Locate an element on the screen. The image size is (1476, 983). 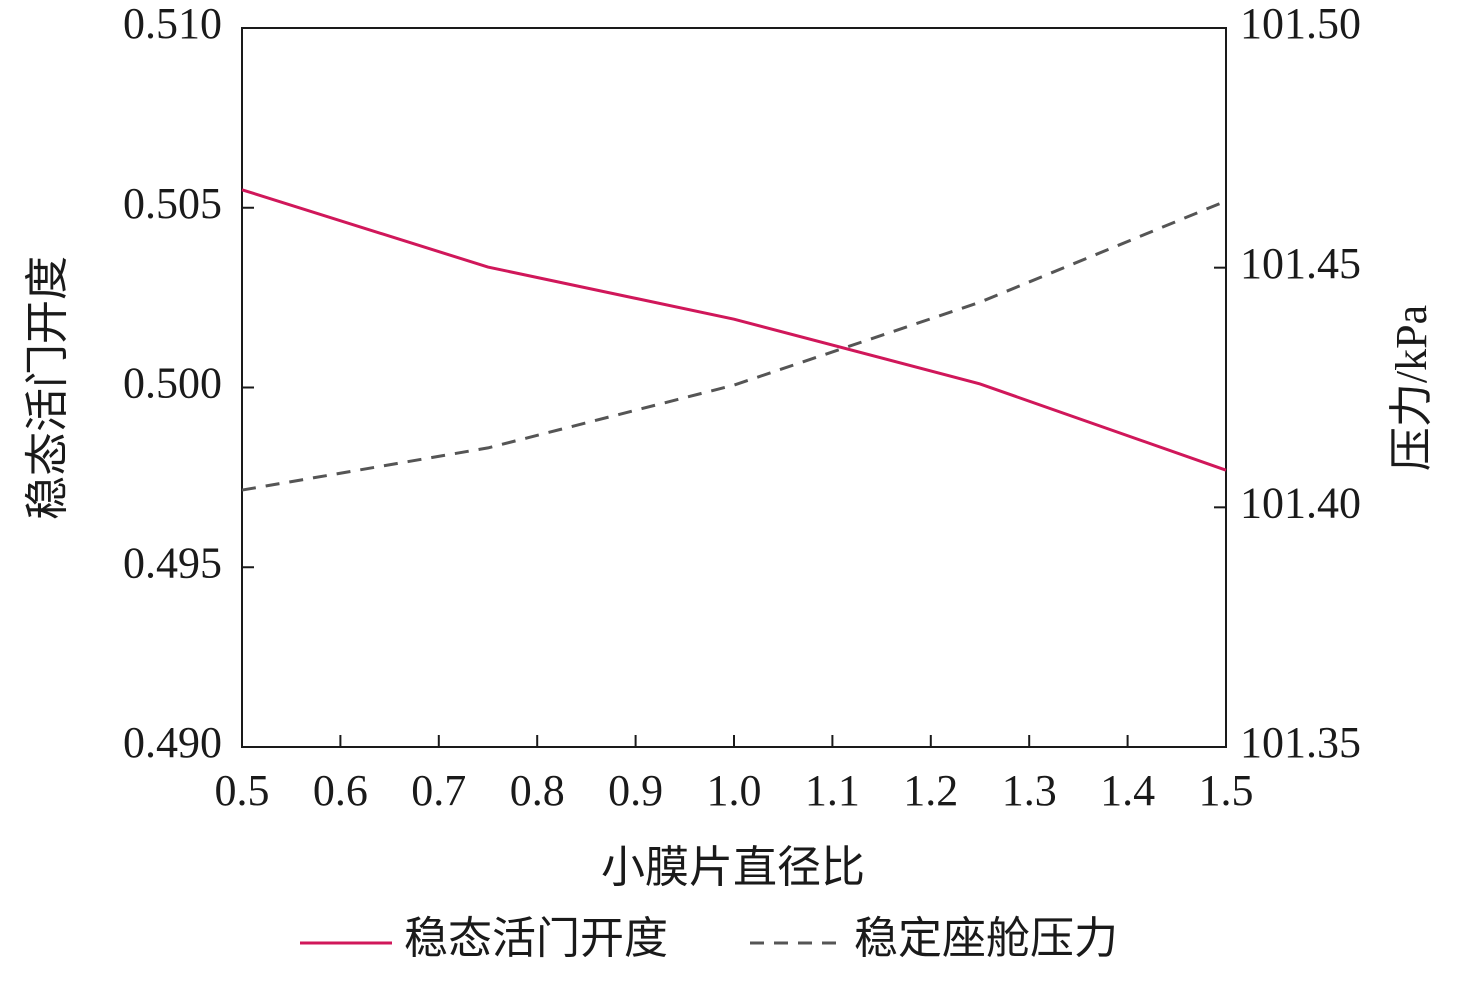
y2-axis-title: 压力/kPa is located at coordinates (1411, 388).